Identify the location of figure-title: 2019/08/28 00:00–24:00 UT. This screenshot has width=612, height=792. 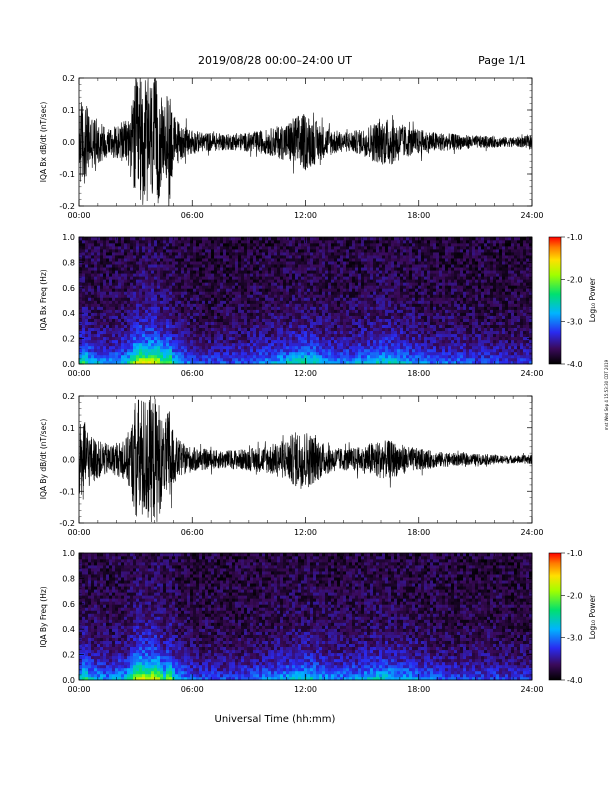
(275, 60).